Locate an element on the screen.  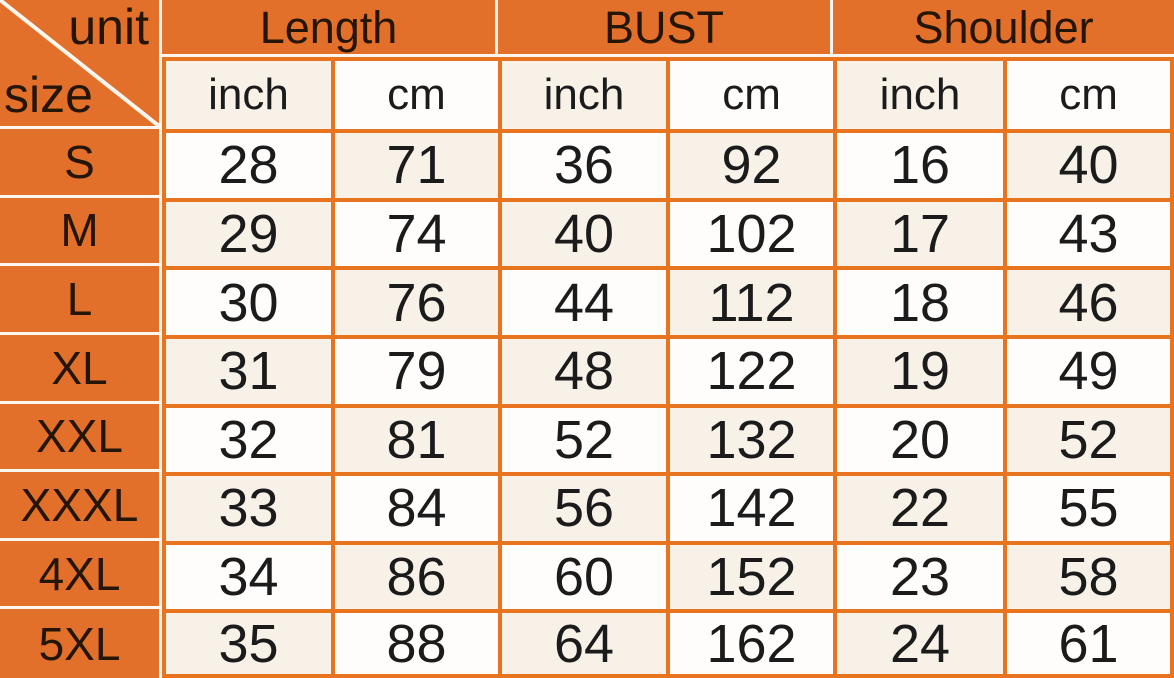
value-cell: 30 is located at coordinates (246, 300).